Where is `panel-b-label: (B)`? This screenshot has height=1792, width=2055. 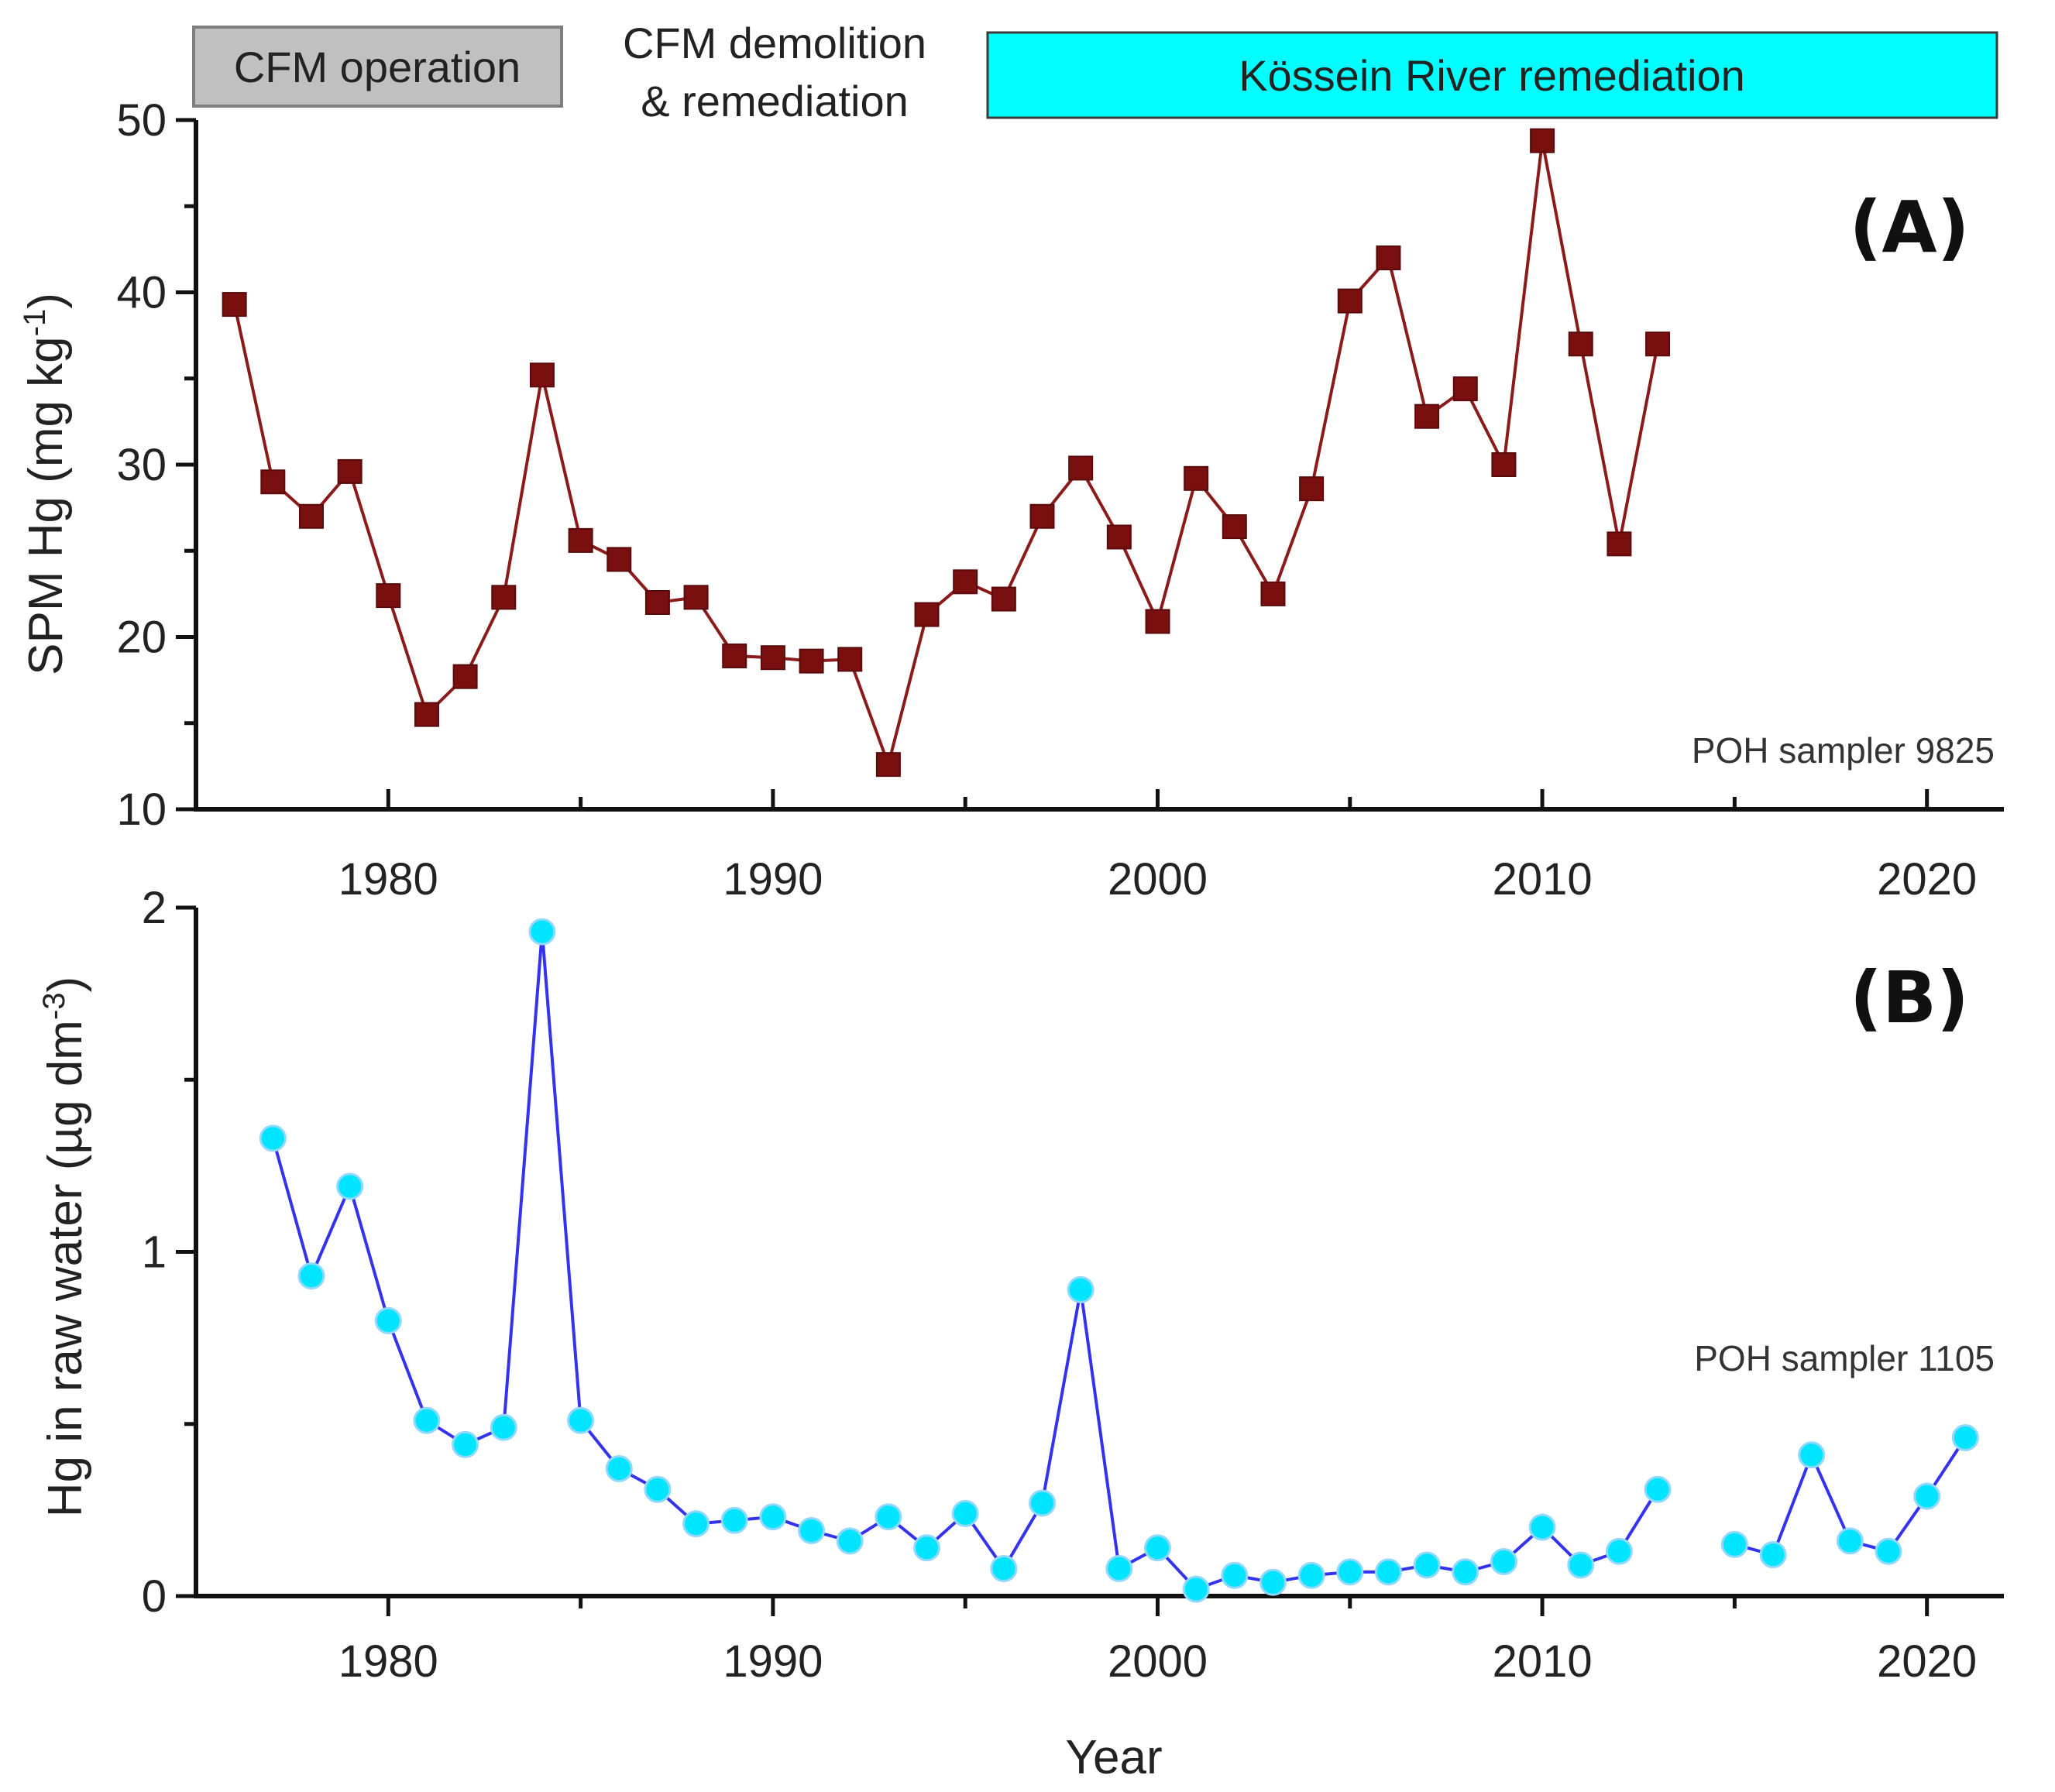 panel-b-label: (B) is located at coordinates (1909, 997).